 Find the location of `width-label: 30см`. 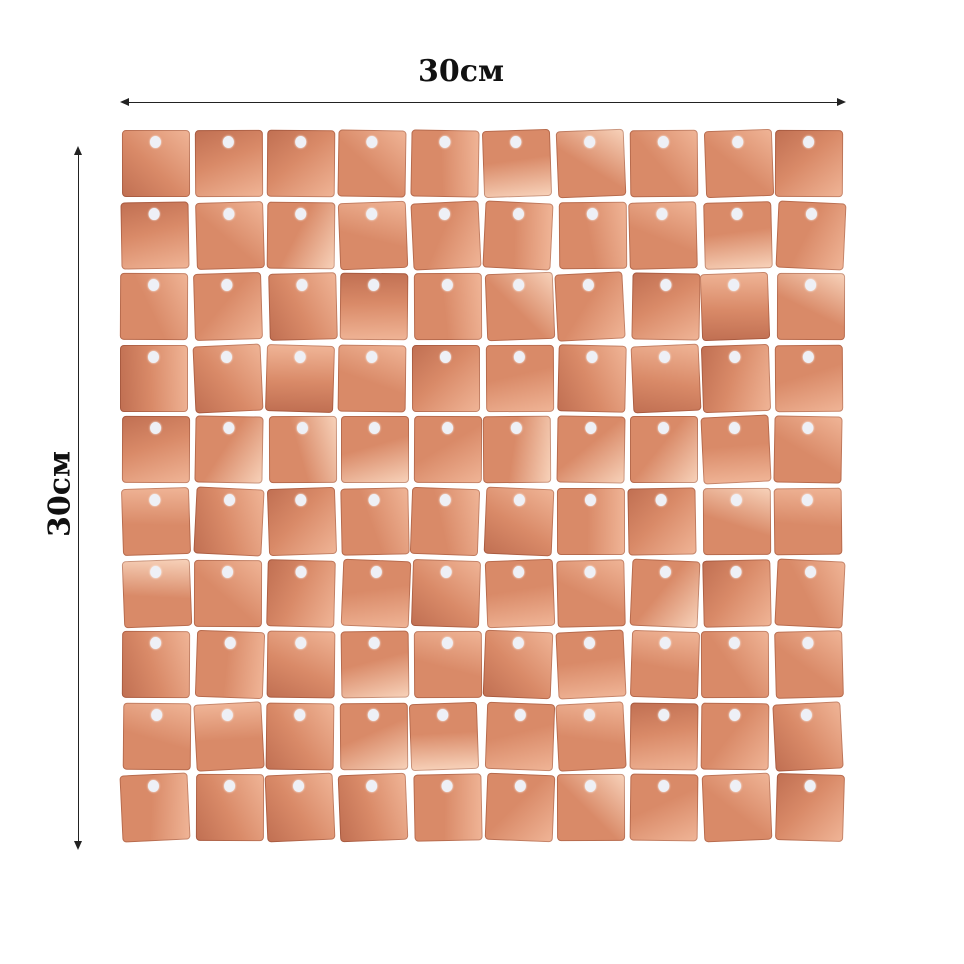

width-label: 30см is located at coordinates (461, 71).